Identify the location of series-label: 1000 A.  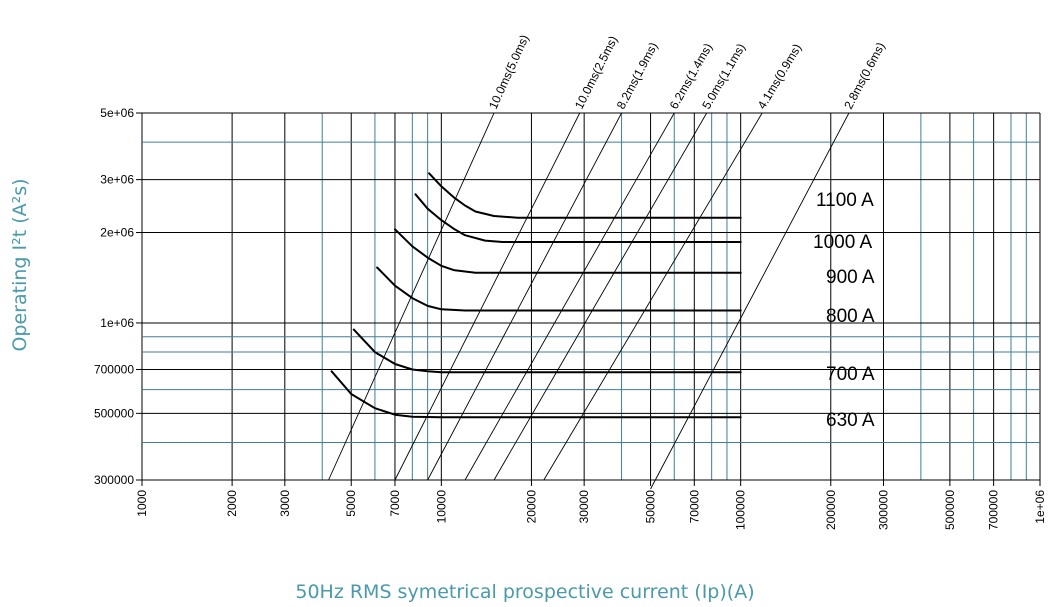
(842, 242).